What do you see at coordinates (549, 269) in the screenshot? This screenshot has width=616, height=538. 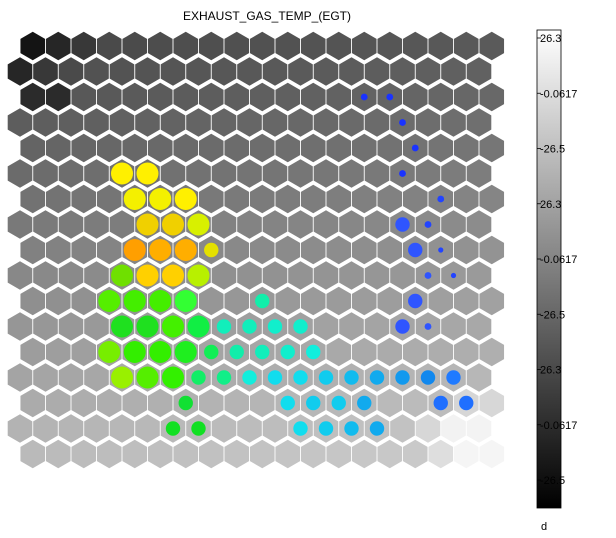 I see `colorbar` at bounding box center [549, 269].